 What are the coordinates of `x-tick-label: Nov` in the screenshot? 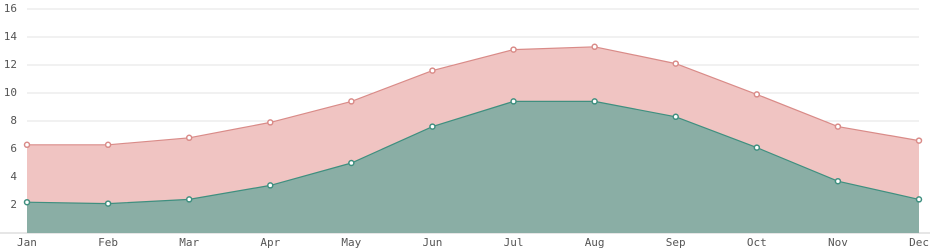 It's located at (838, 242).